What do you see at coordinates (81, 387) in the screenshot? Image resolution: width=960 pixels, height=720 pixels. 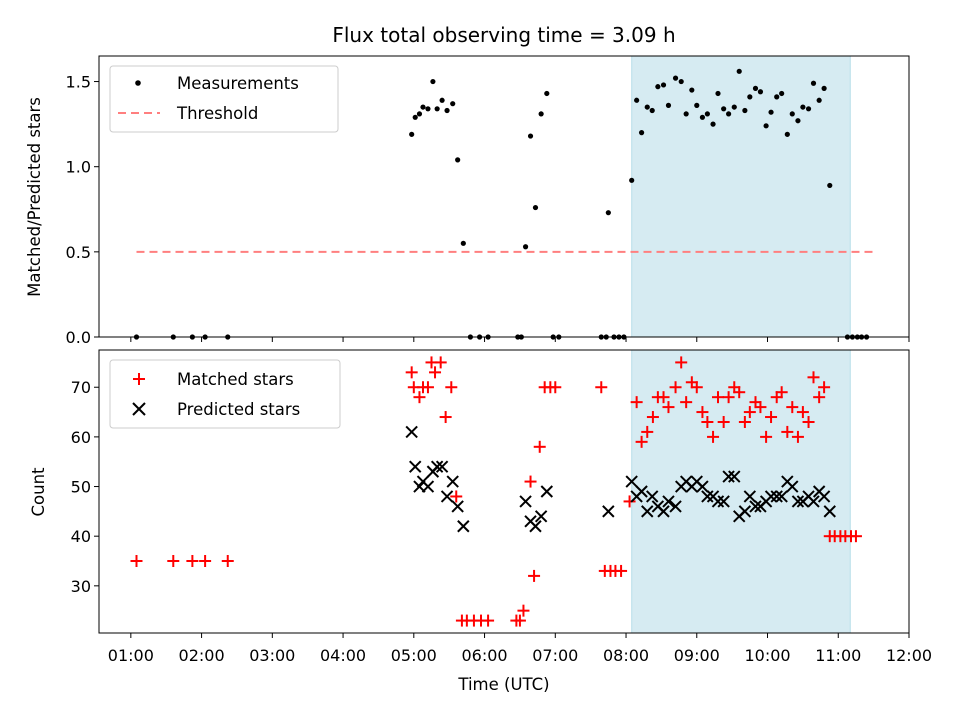 I see `y-tick-label: 70` at bounding box center [81, 387].